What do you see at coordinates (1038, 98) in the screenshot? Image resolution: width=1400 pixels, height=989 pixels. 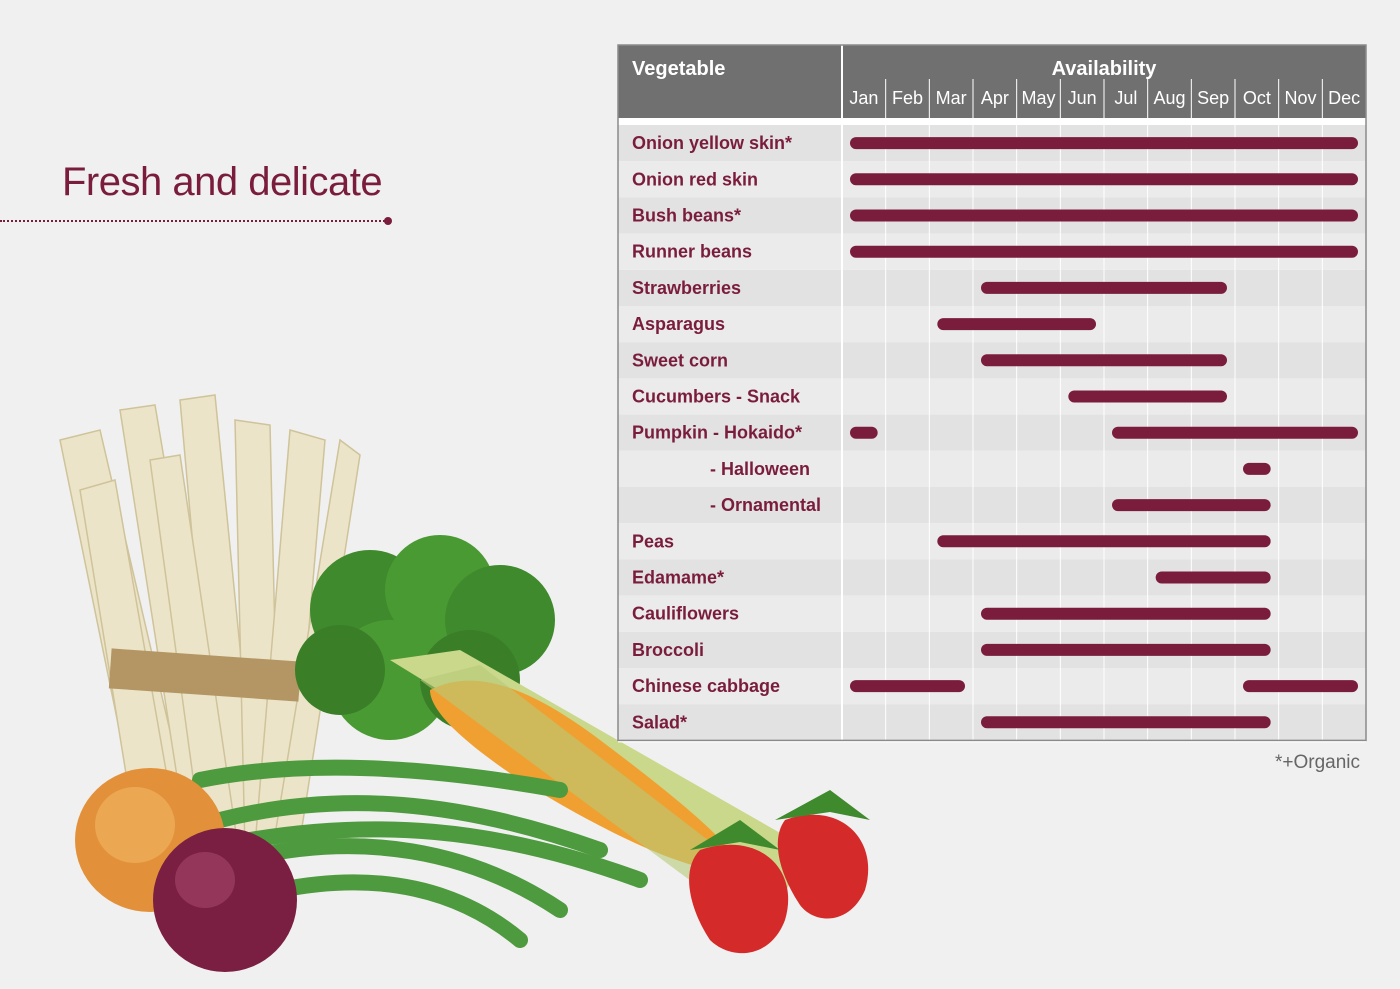 I see `month-label: May` at bounding box center [1038, 98].